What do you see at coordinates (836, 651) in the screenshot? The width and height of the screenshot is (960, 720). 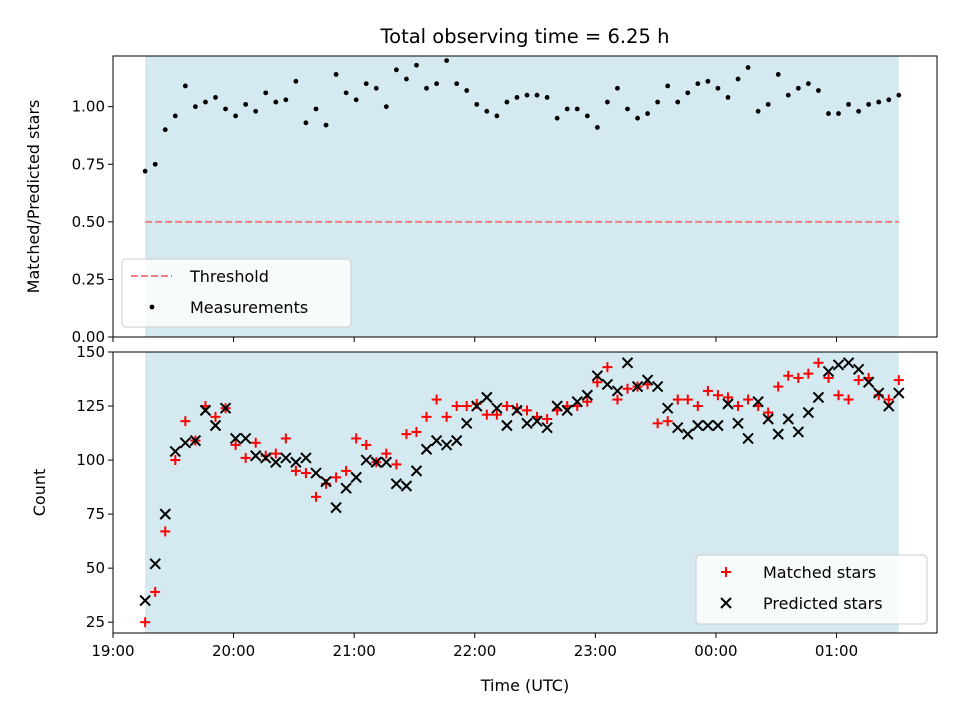 I see `x-tick-label: 01:00` at bounding box center [836, 651].